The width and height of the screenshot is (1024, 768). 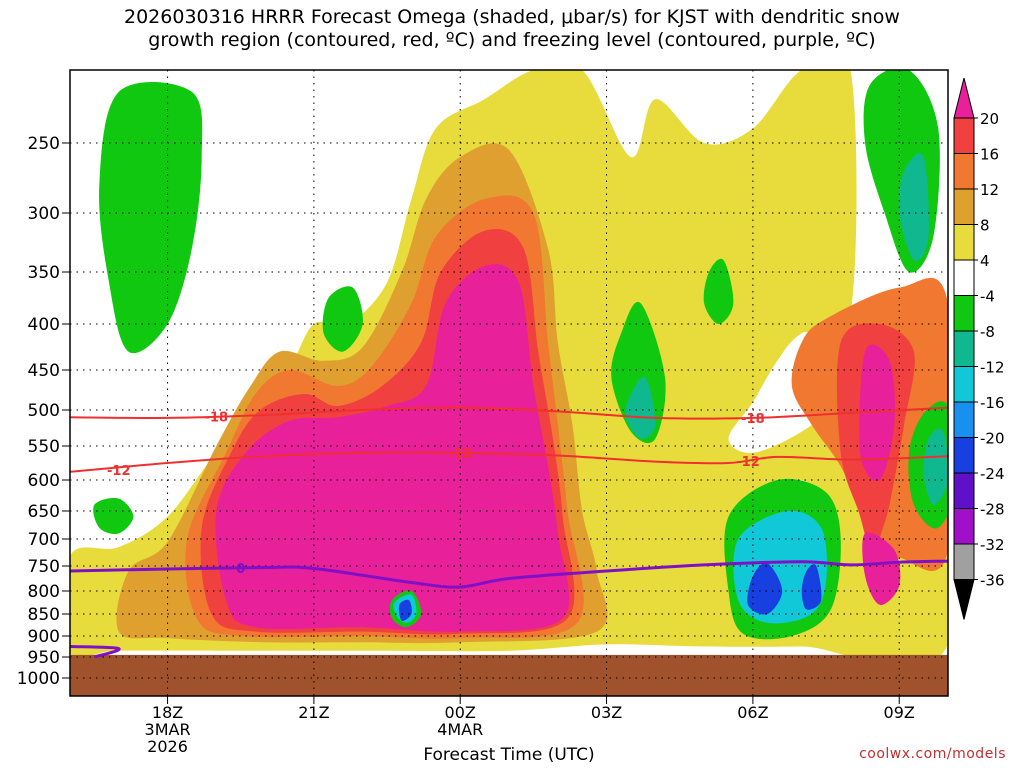 What do you see at coordinates (44, 214) in the screenshot?
I see `y-tick-label: 300` at bounding box center [44, 214].